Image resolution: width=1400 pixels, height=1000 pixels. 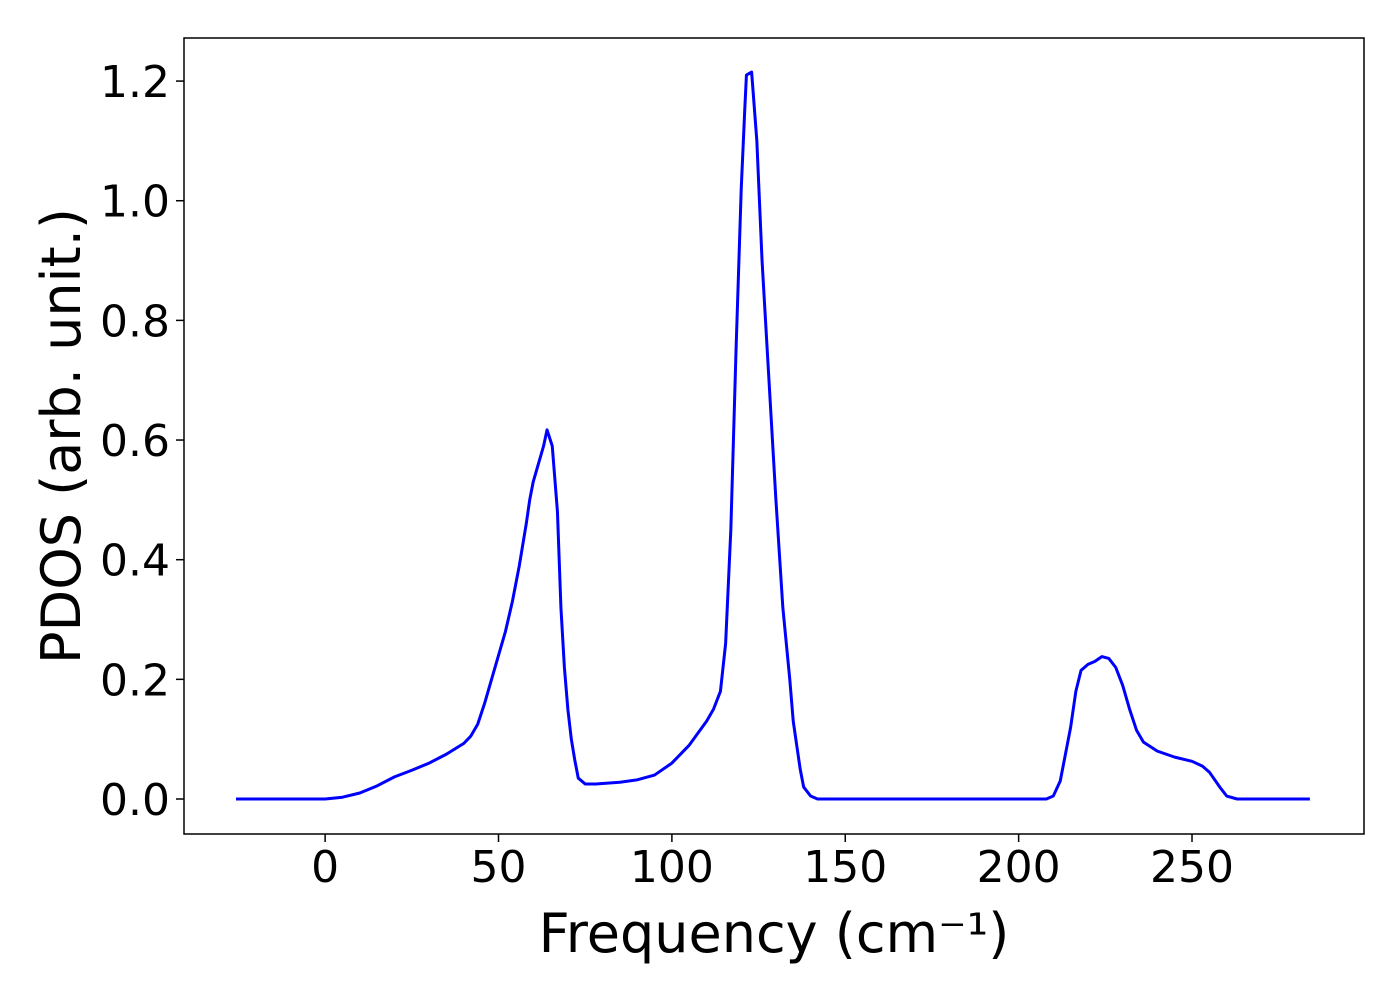 I want to click on x-tick-label: 50, so click(x=499, y=867).